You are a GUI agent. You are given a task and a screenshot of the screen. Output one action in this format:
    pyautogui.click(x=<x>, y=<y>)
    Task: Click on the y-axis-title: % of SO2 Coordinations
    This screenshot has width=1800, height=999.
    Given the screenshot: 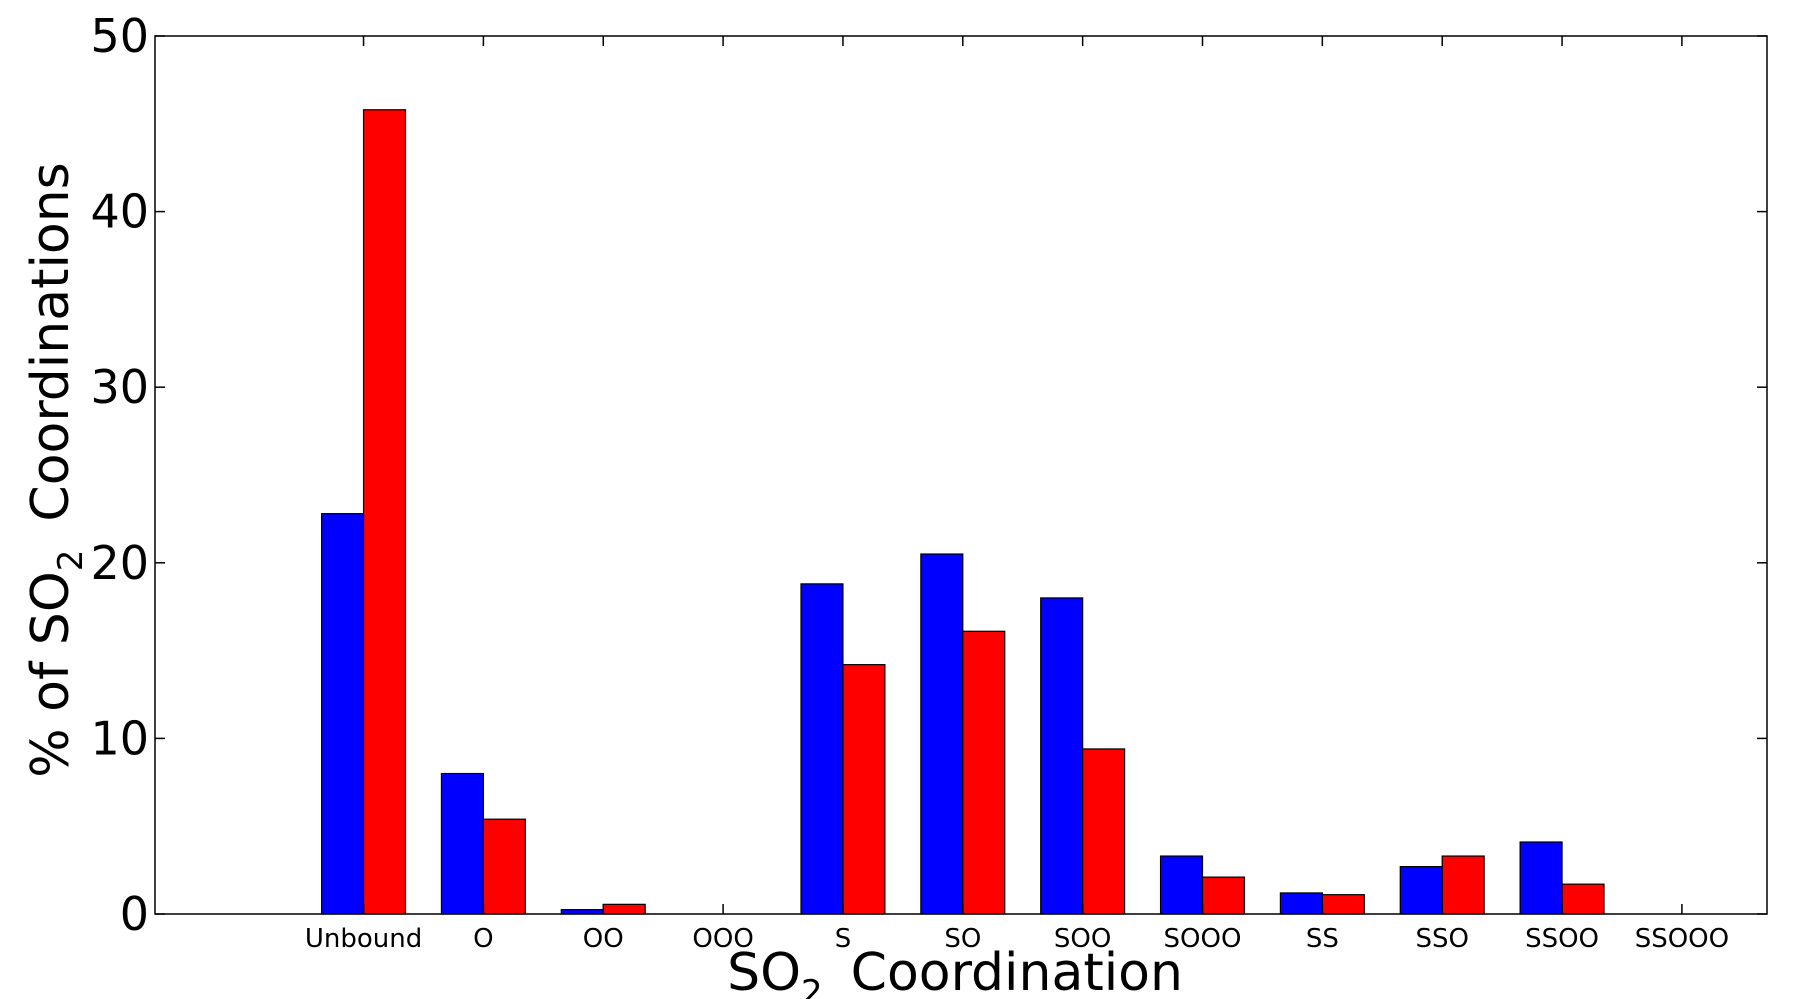 What is the action you would take?
    pyautogui.click(x=56, y=470)
    